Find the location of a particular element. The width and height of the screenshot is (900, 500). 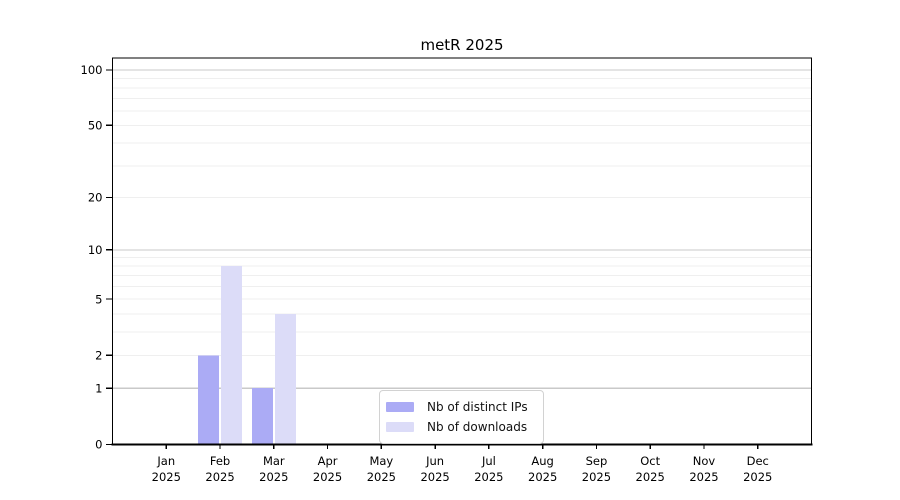

x-tick-label-month: Mar is located at coordinates (274, 461).